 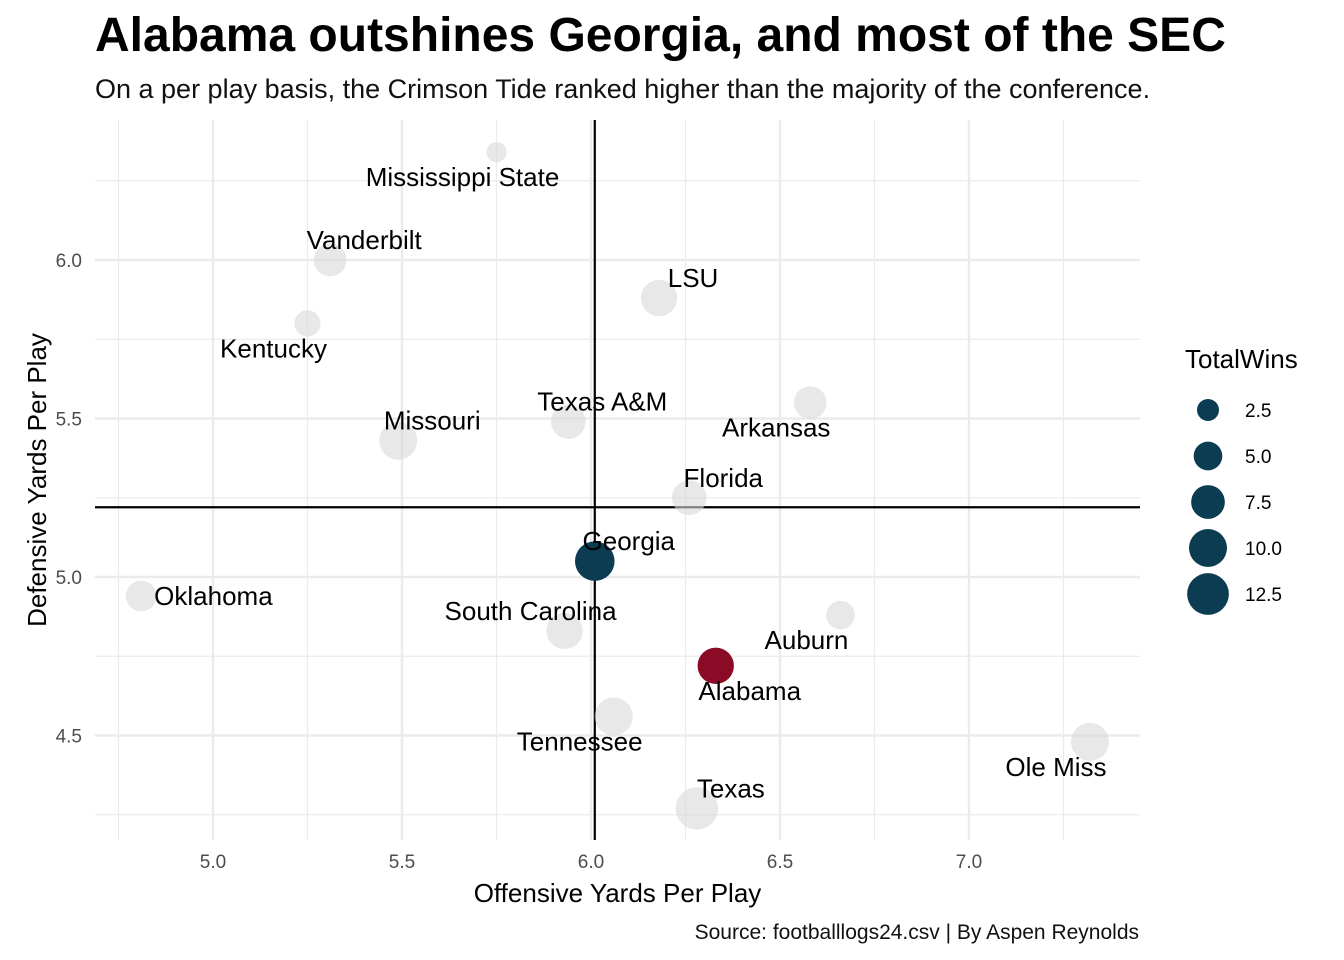 I want to click on label-texas-a-m: Texas A&M, so click(x=602, y=402).